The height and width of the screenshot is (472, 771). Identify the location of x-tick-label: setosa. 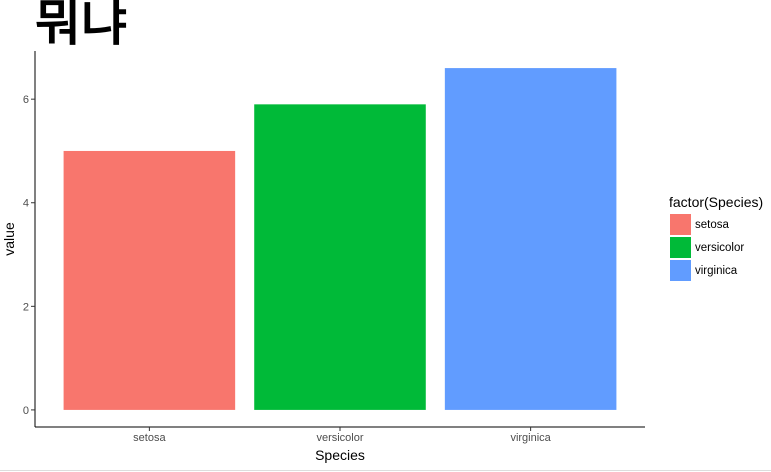
(149, 438).